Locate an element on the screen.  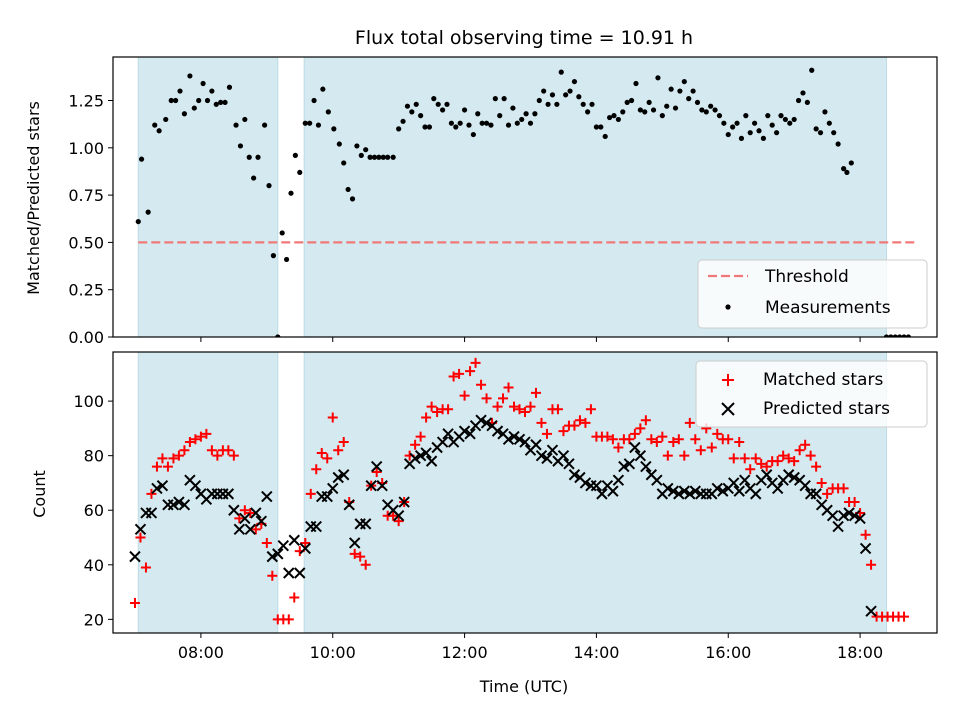
y-tick-label: 100 is located at coordinates (88, 401).